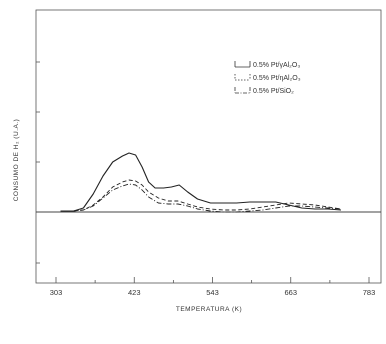  Describe the element at coordinates (273, 91) in the screenshot. I see `legend-label-3: 0.5% Pt/SiO₂` at that location.